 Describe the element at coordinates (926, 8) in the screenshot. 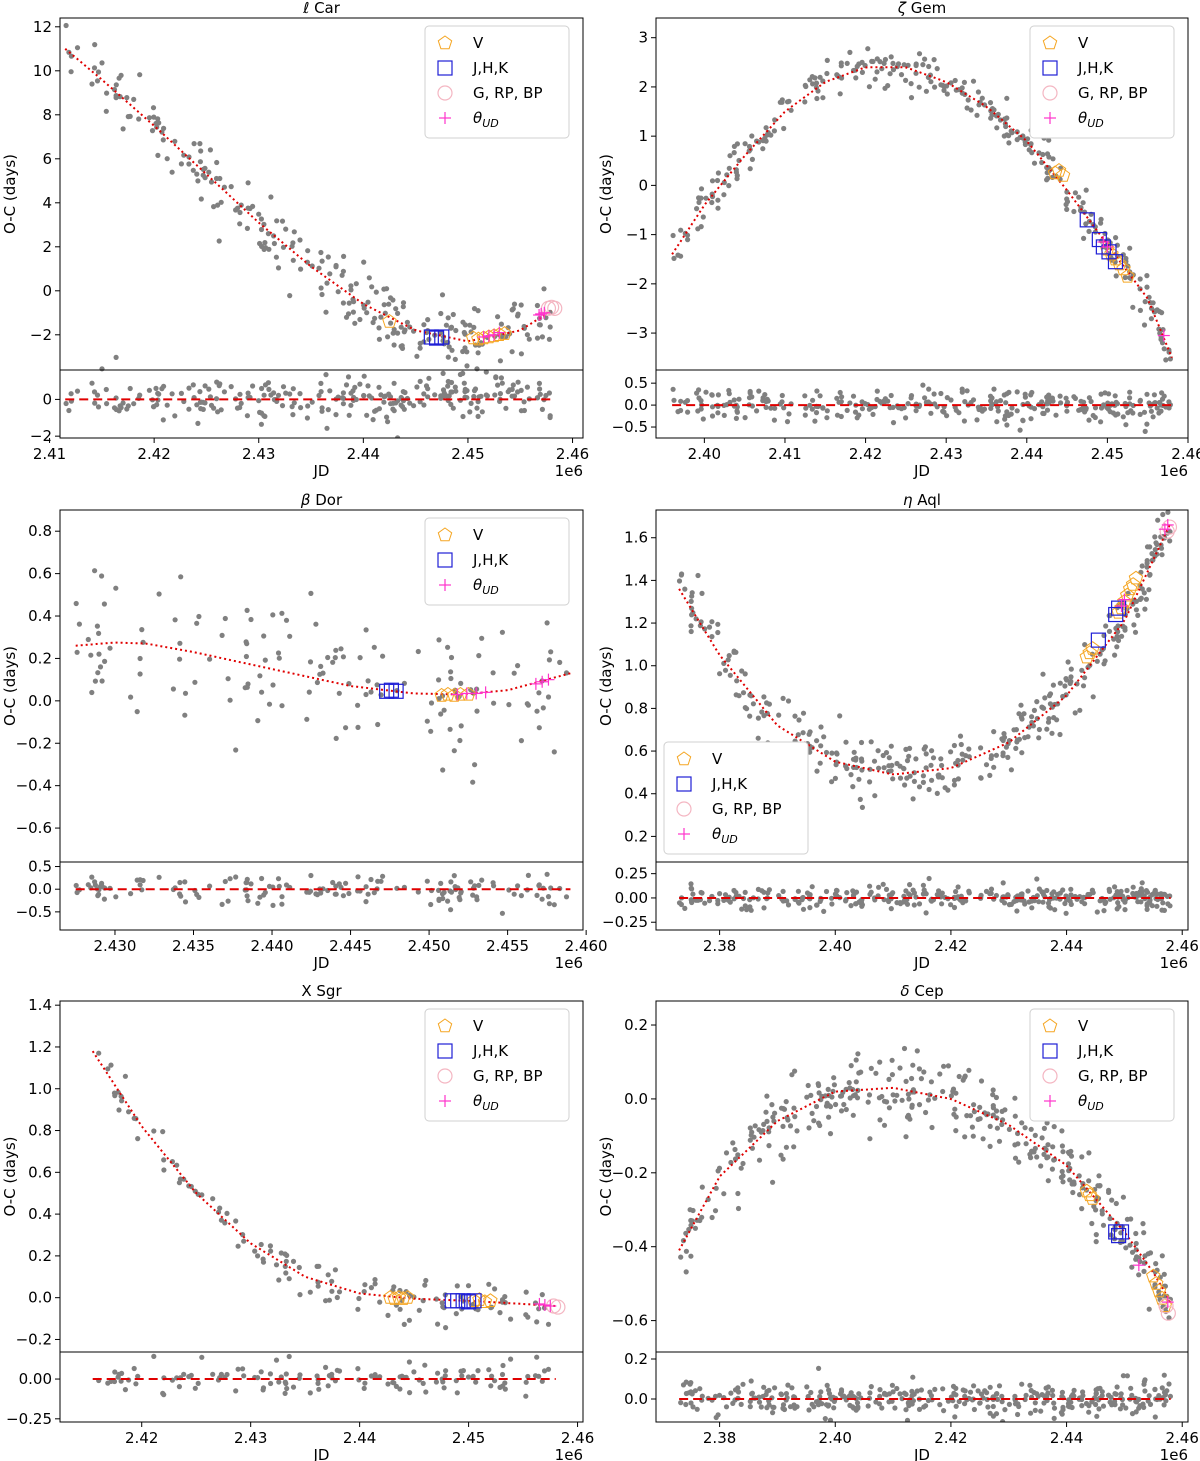

I see `title-name: Gem` at that location.